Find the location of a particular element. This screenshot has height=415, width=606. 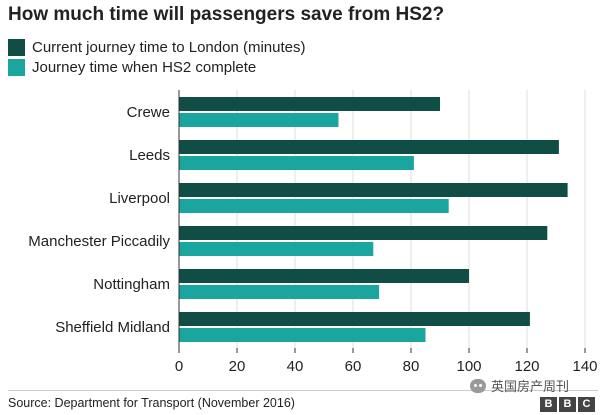

legend-item-hs2: Journey time when HS2 complete is located at coordinates (132, 67).